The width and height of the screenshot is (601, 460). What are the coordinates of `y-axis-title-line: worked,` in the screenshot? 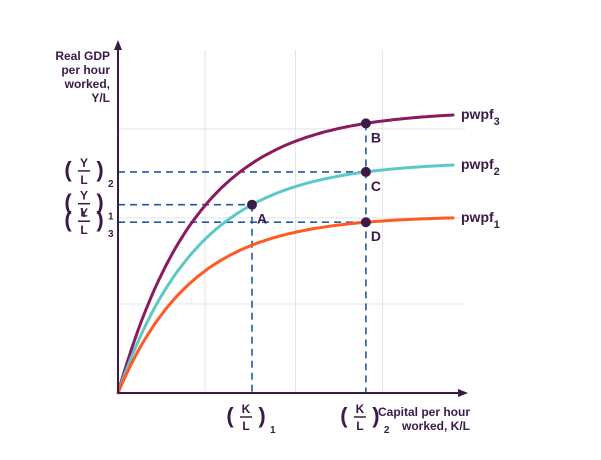 It's located at (87, 84).